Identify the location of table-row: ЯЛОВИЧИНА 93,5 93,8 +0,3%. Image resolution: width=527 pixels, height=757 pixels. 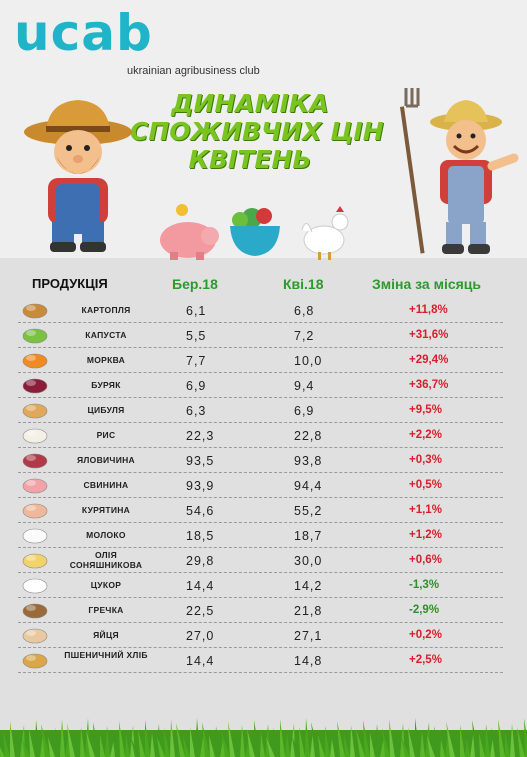
(260, 460).